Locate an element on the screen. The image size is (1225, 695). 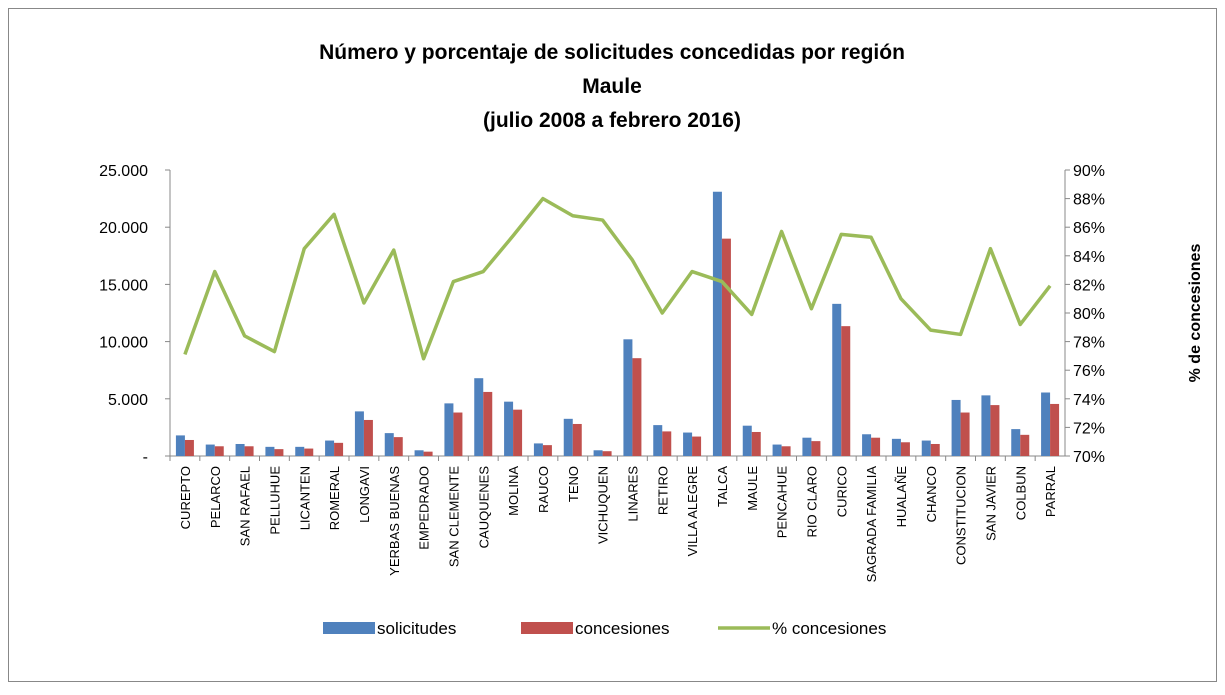
y2-tick-label: 72% is located at coordinates (1089, 428).